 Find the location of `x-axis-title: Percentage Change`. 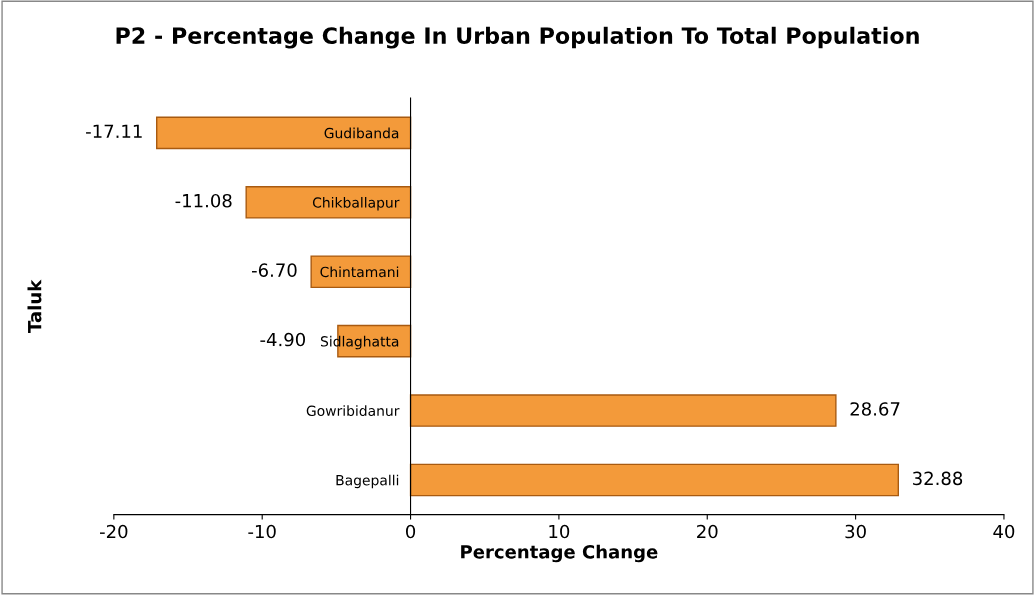

x-axis-title: Percentage Change is located at coordinates (559, 553).